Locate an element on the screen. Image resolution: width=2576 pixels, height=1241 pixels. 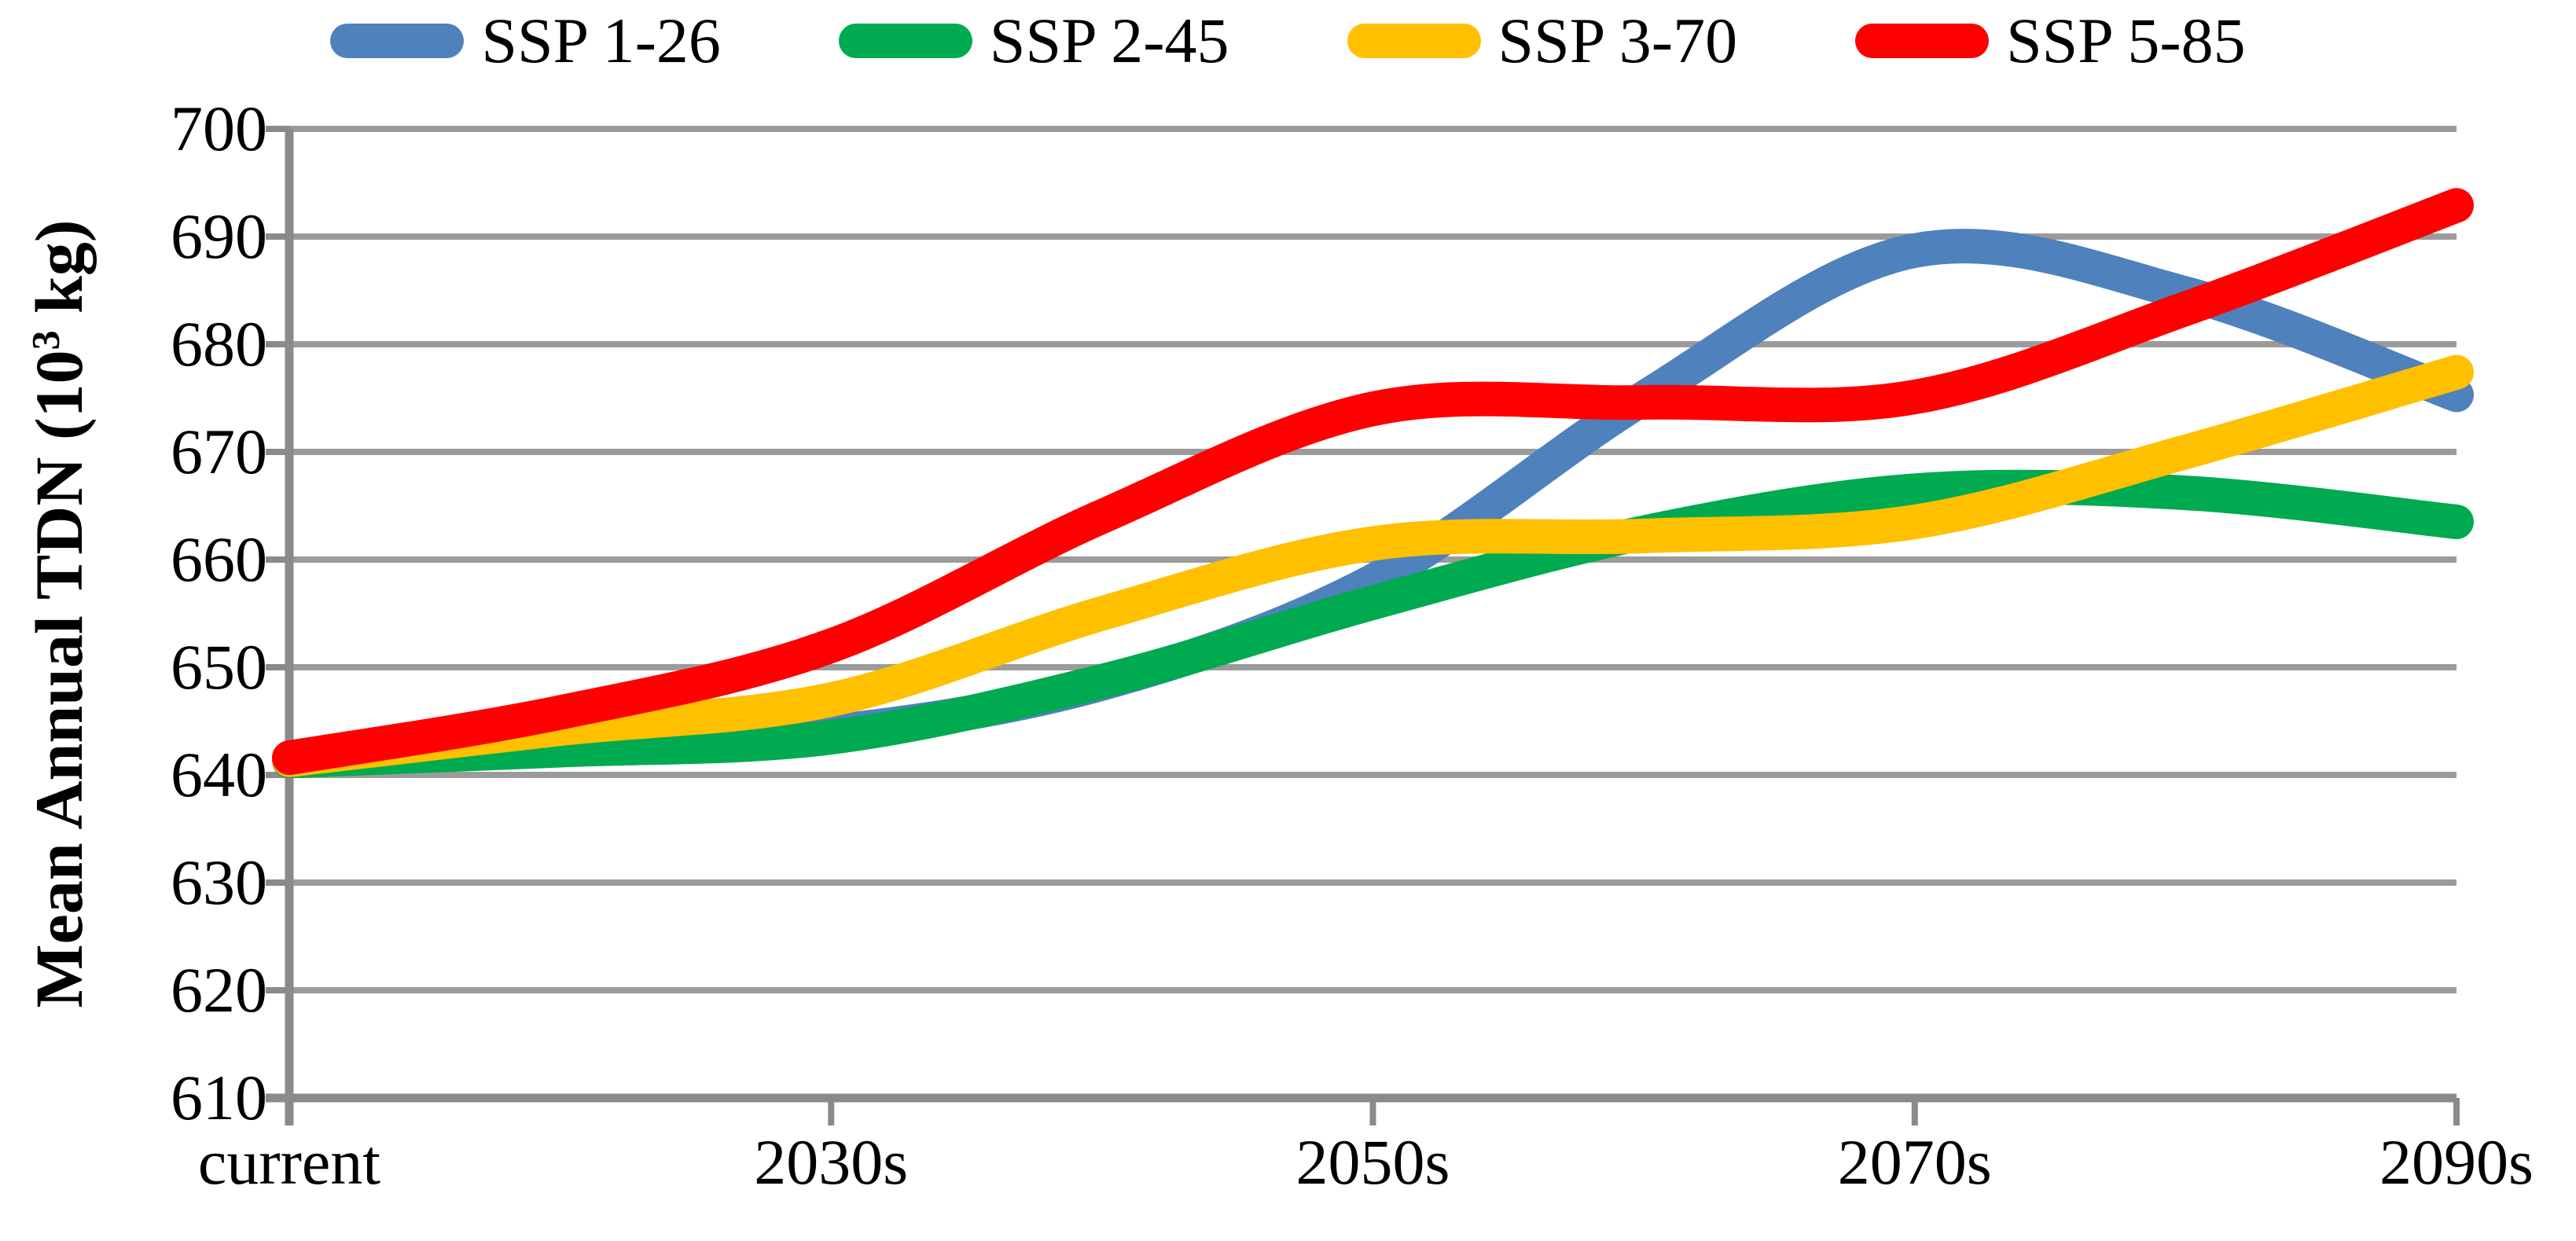
legend-label: SSP 3-70 is located at coordinates (1617, 40).